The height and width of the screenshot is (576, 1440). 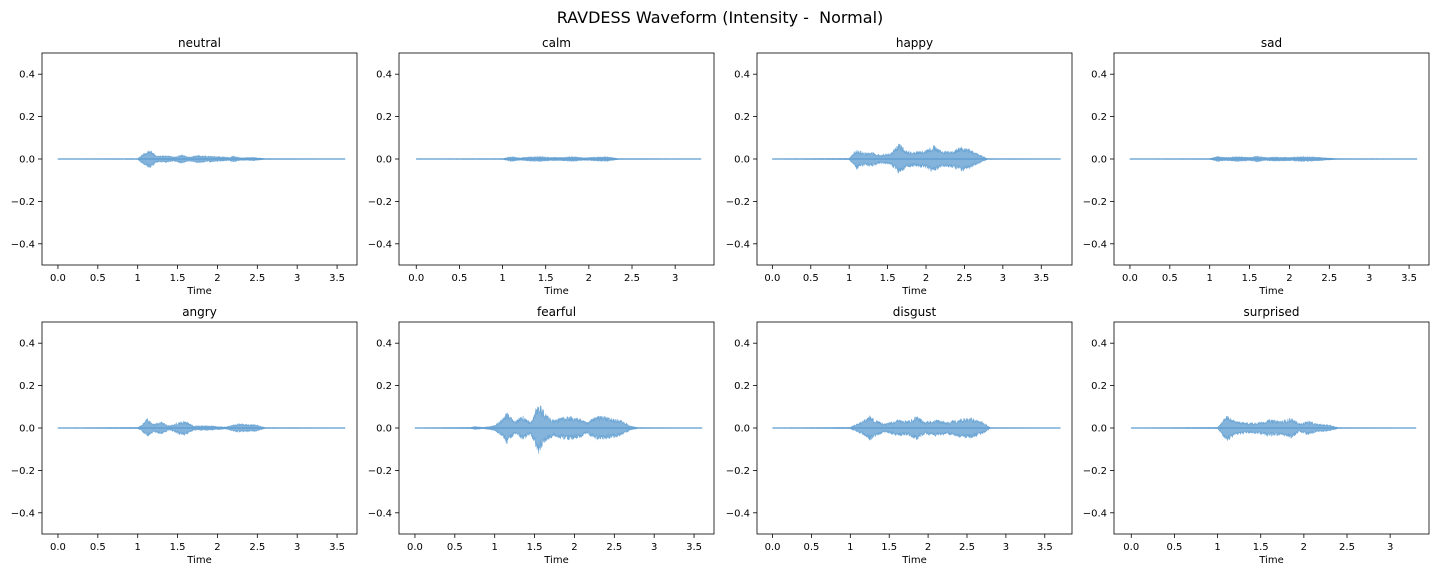 I want to click on subplot-title: happy, so click(x=914, y=43).